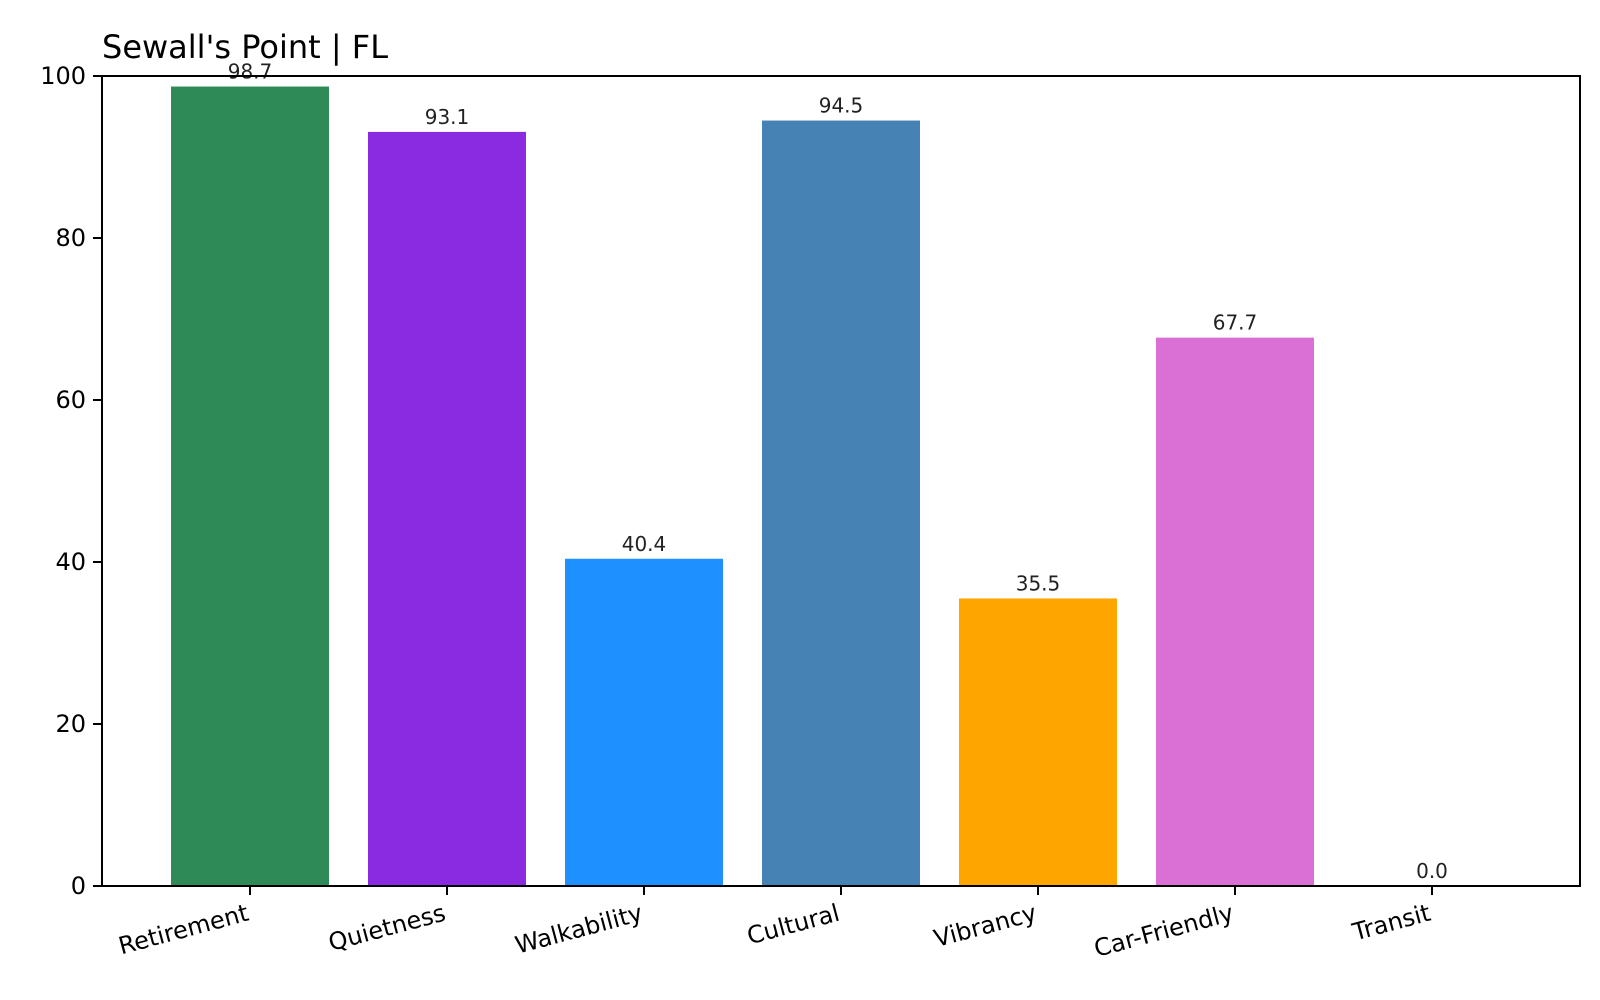  What do you see at coordinates (386, 928) in the screenshot?
I see `x-tick-label: Quietness` at bounding box center [386, 928].